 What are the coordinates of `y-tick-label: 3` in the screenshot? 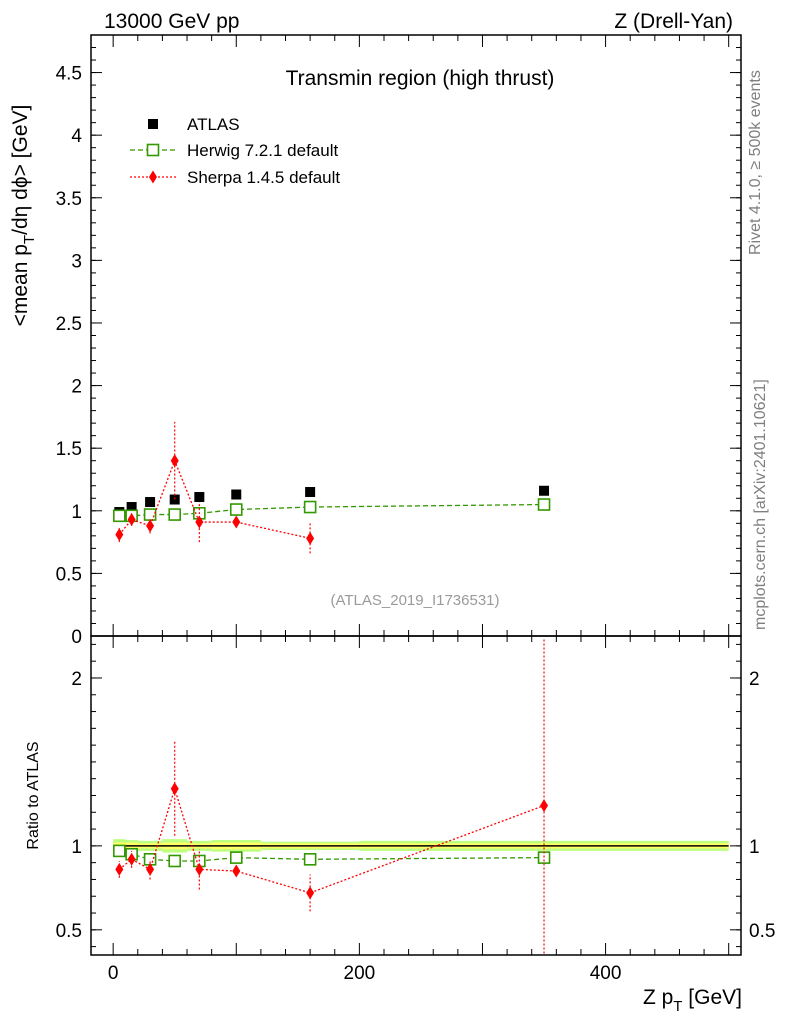 It's located at (76, 261).